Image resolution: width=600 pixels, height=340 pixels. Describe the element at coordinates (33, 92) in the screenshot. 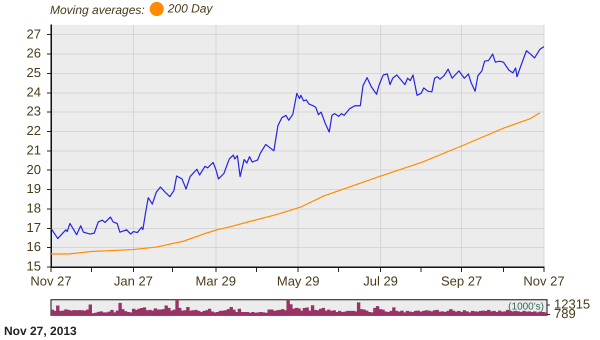

I see `y-tick-label: 24` at that location.